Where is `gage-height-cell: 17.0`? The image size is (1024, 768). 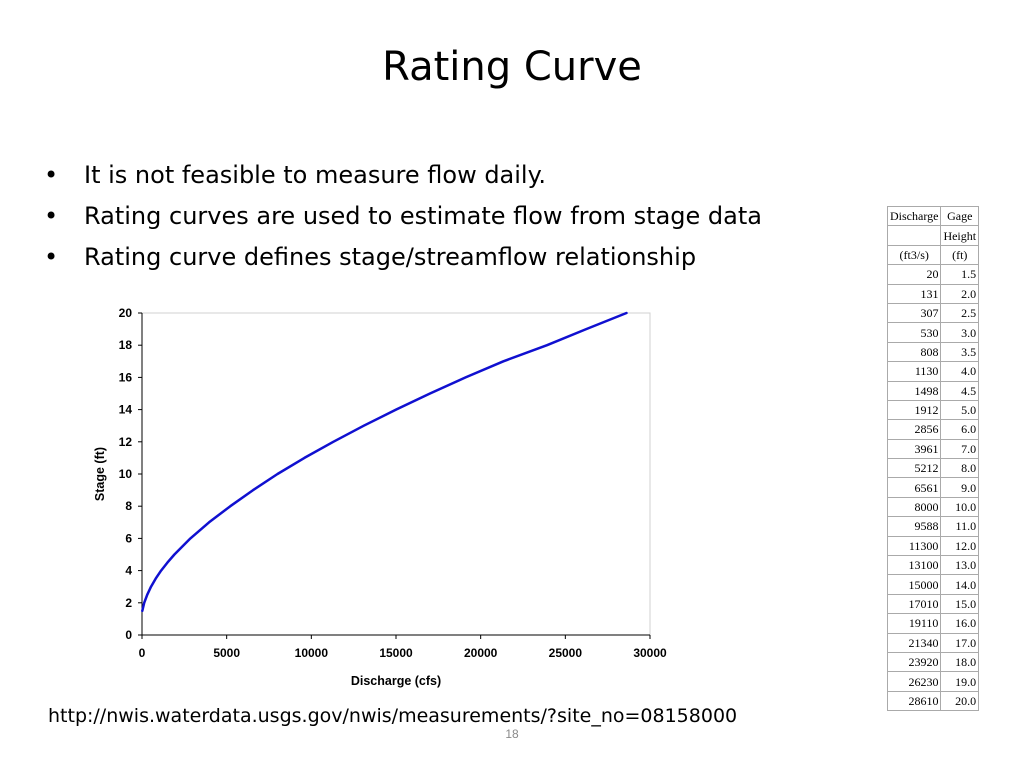
gage-height-cell: 17.0 is located at coordinates (960, 642).